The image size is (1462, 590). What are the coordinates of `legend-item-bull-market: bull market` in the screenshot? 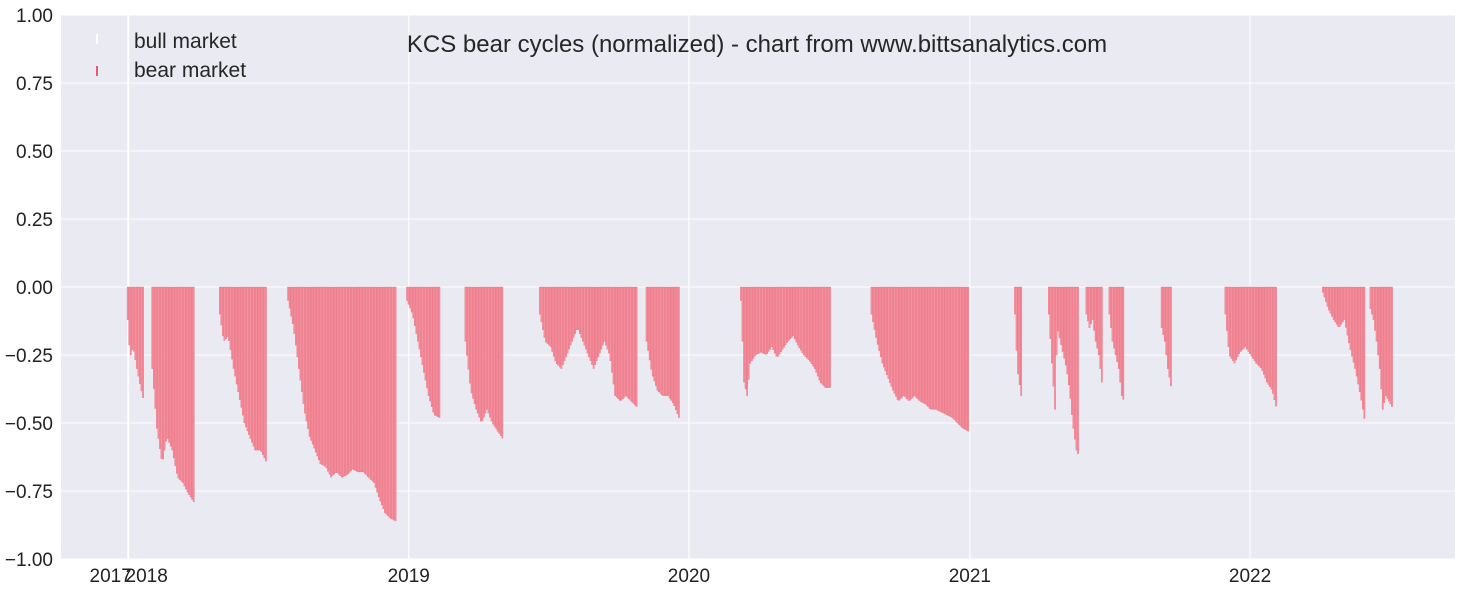 It's located at (166, 41).